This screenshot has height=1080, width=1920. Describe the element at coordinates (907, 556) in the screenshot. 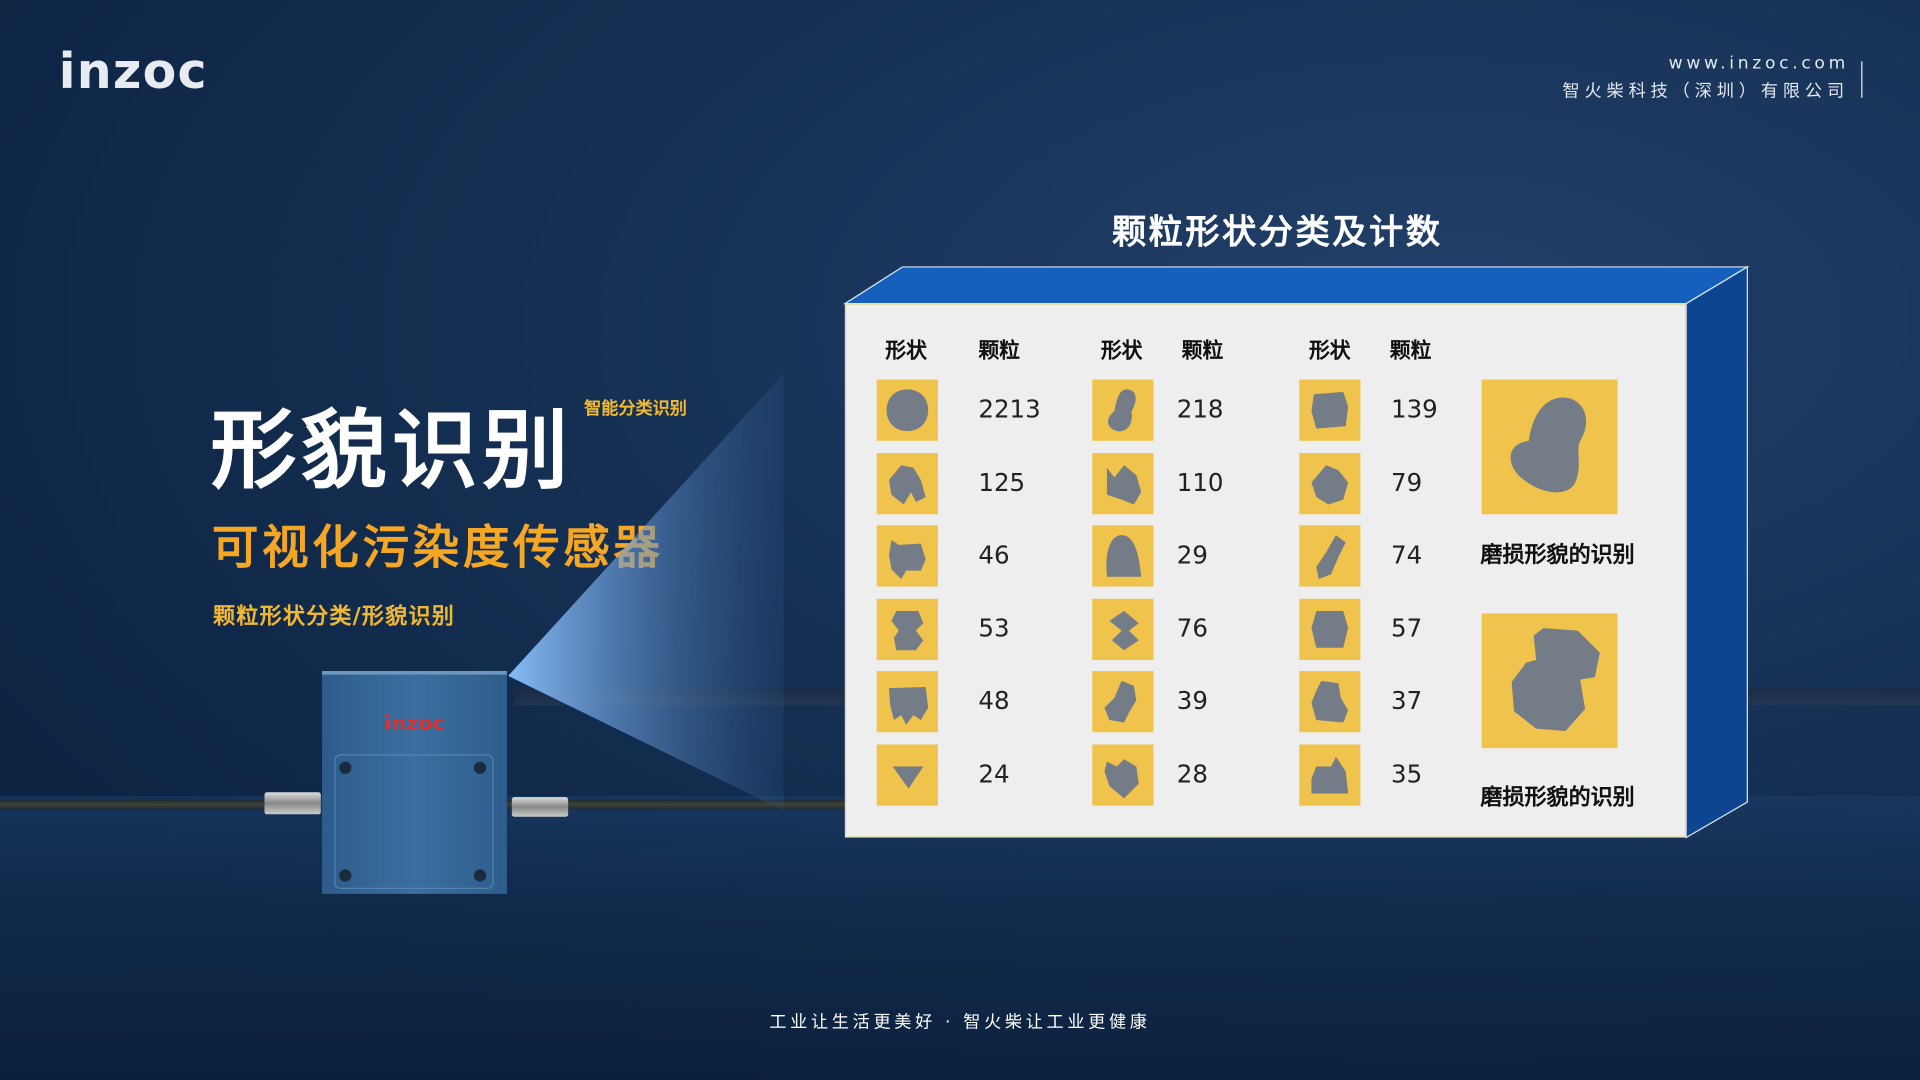

I see `flake-particle-icon` at that location.